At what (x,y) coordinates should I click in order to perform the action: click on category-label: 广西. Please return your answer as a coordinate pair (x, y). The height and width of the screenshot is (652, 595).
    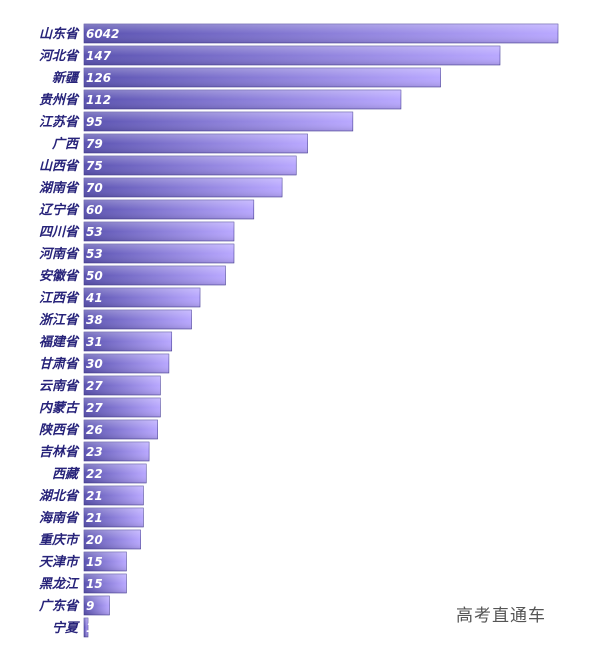
    Looking at the image, I should click on (66, 144).